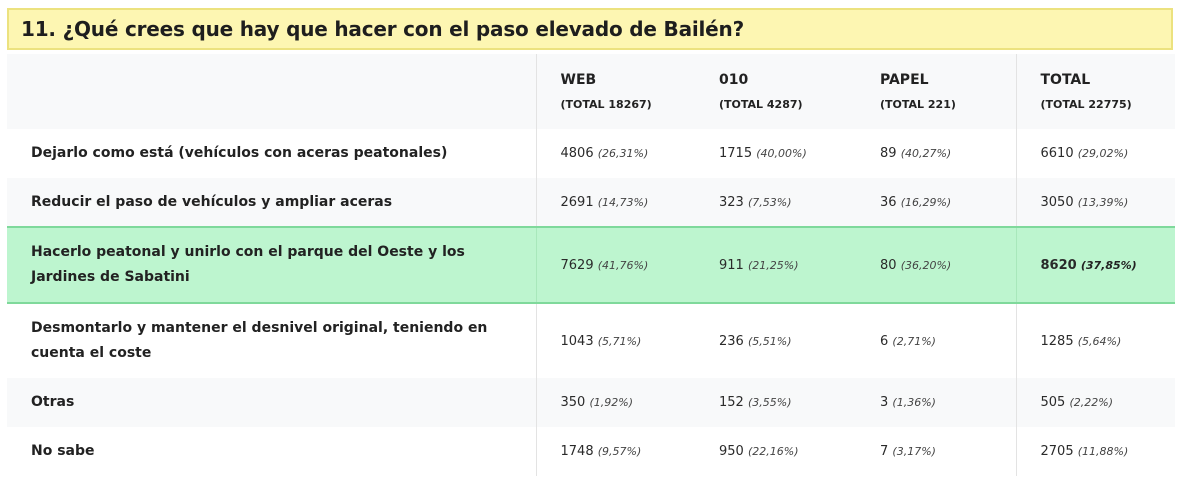 Image resolution: width=1180 pixels, height=478 pixels. I want to click on cell-percent: (41,76%), so click(623, 265).